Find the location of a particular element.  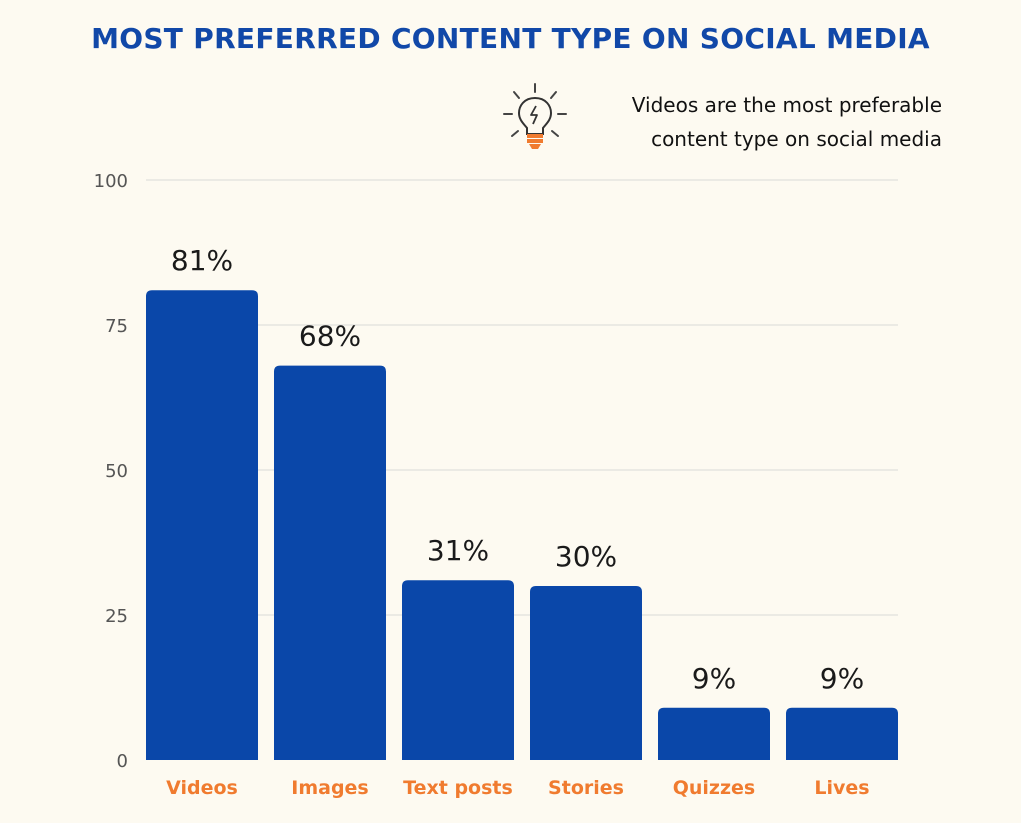

data-label: 30% is located at coordinates (586, 556).